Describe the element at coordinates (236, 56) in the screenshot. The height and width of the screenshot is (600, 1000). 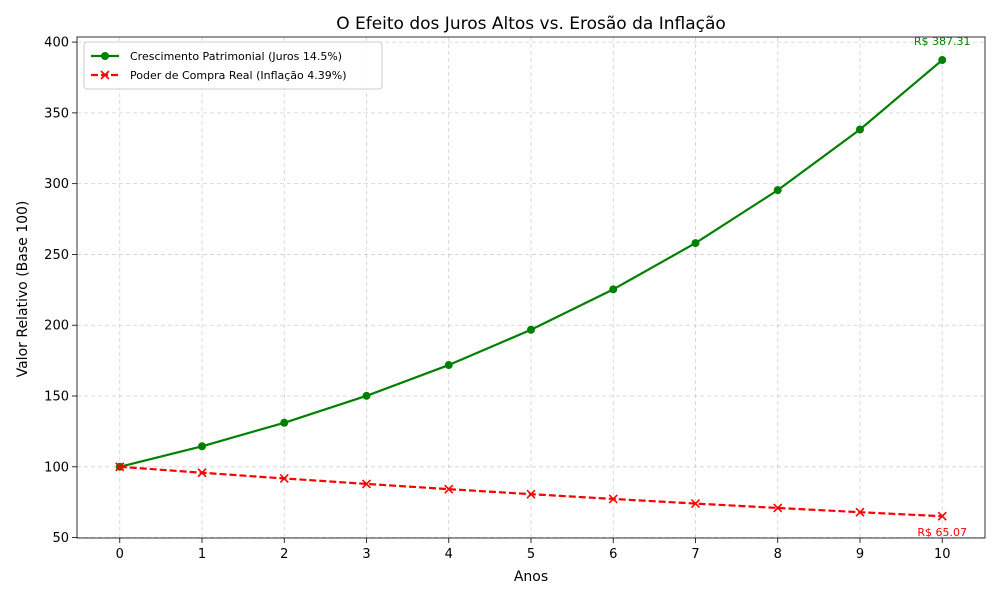
I see `legend-label-growth: Crescimento Patrimonial (Juros 14.5%)` at that location.